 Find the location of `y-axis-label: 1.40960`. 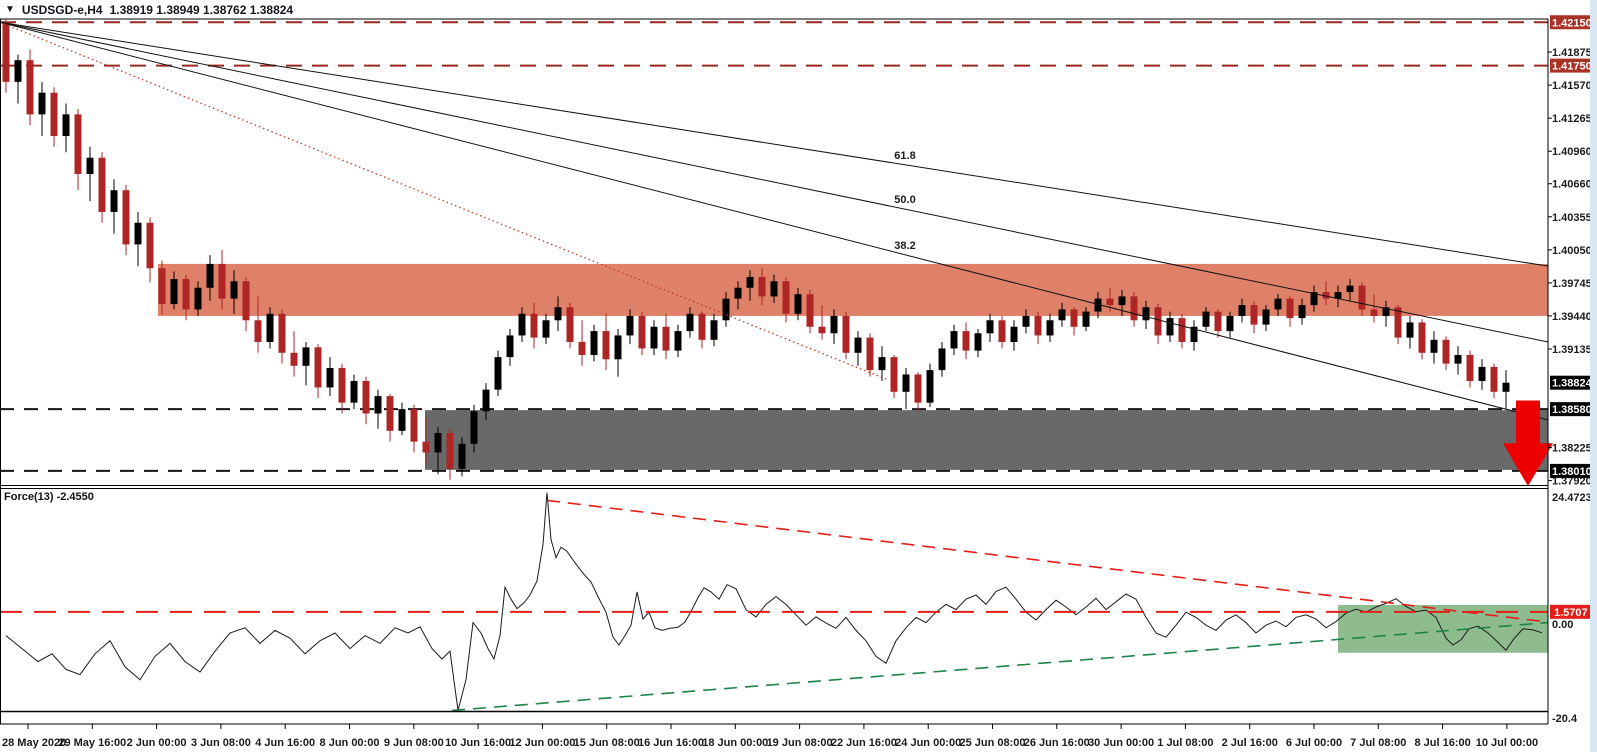

y-axis-label: 1.40960 is located at coordinates (1572, 152).